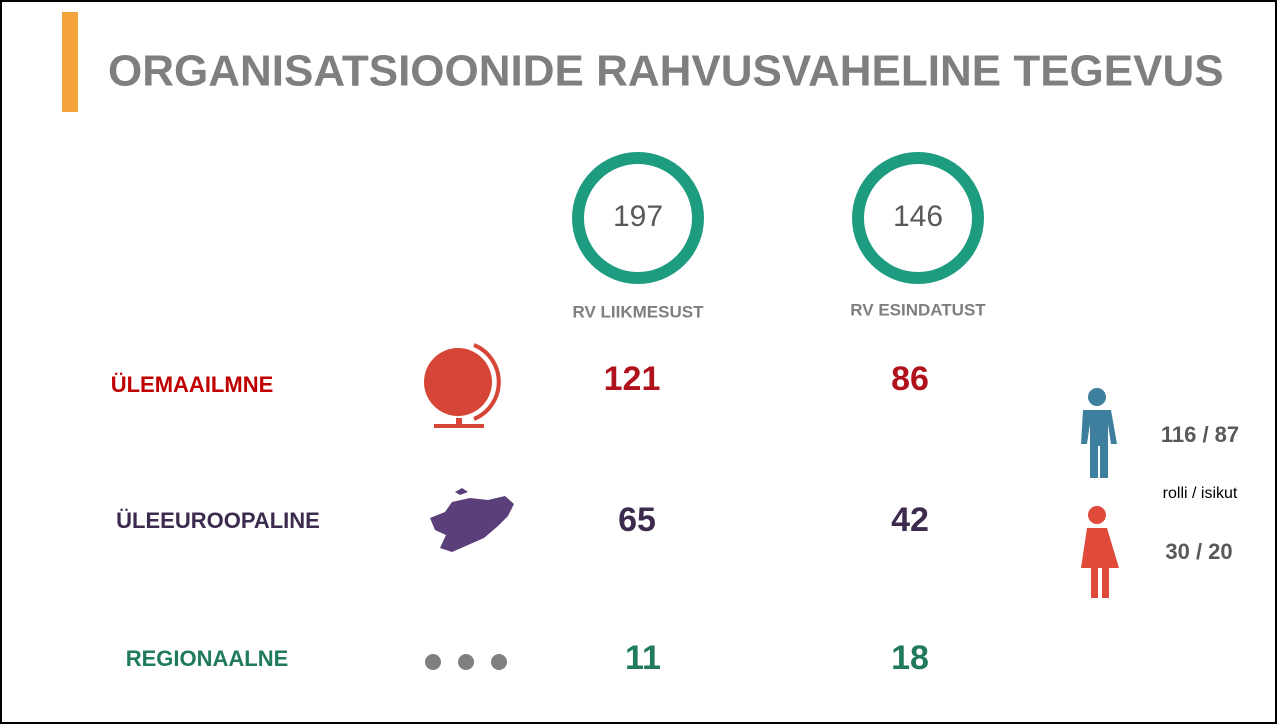 Image resolution: width=1277 pixels, height=724 pixels. I want to click on row-value: 11, so click(643, 658).